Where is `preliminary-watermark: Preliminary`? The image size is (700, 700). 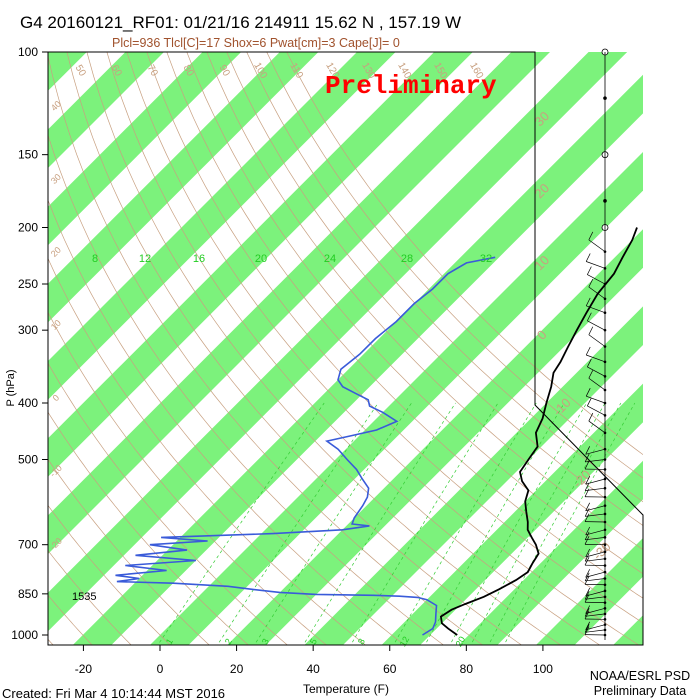 preliminary-watermark: Preliminary is located at coordinates (411, 86).